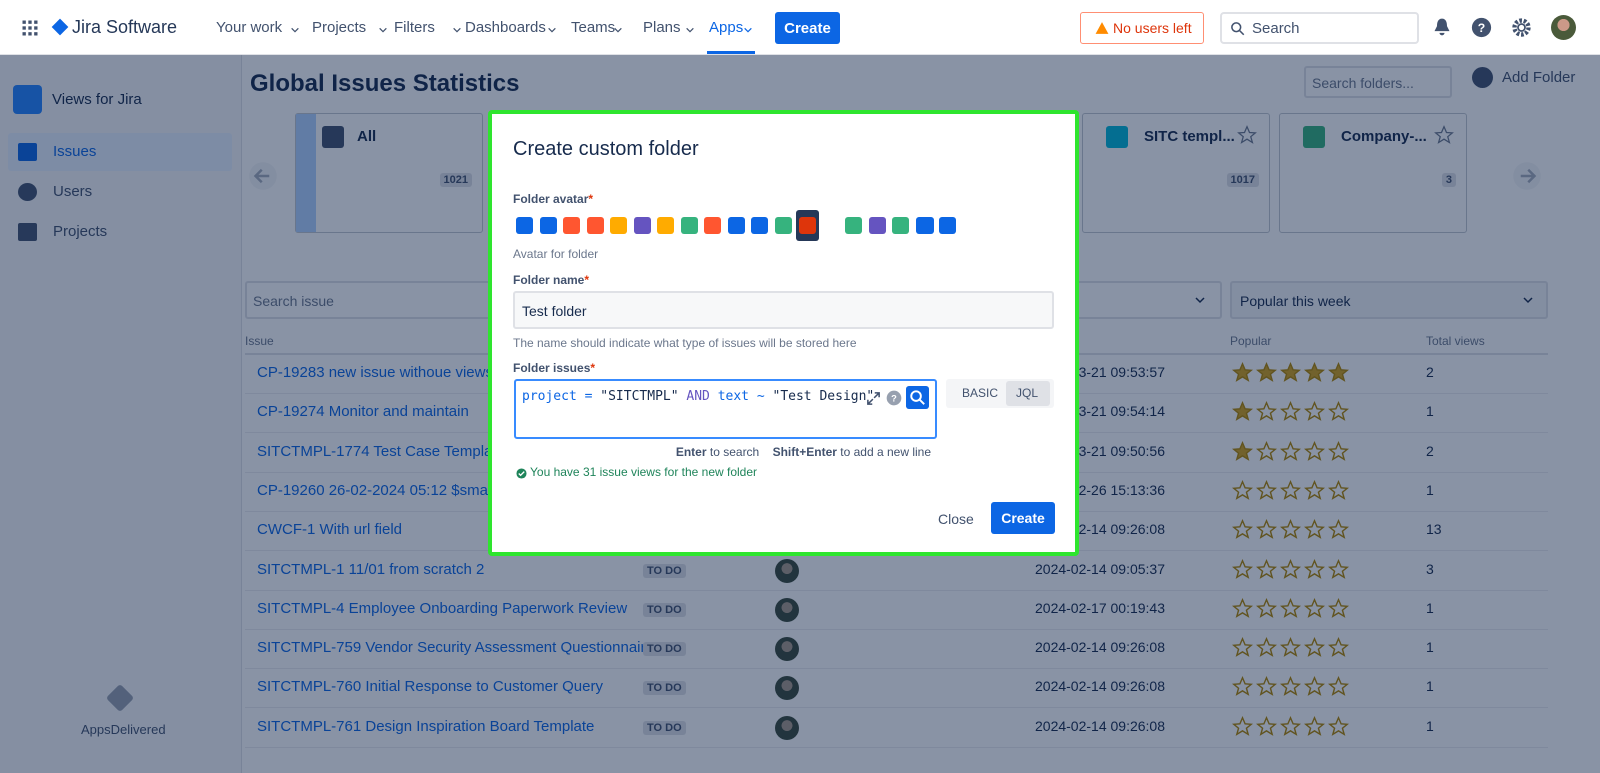 The height and width of the screenshot is (773, 1600). Describe the element at coordinates (807, 28) in the screenshot. I see `create-button: Create` at that location.